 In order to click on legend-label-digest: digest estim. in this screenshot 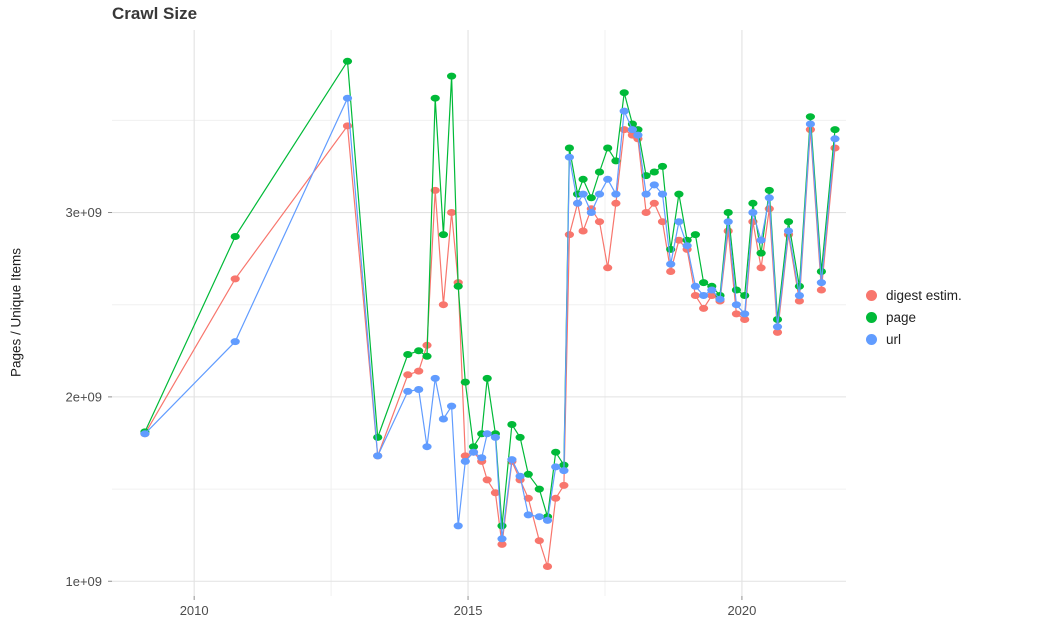, I will do `click(924, 295)`.